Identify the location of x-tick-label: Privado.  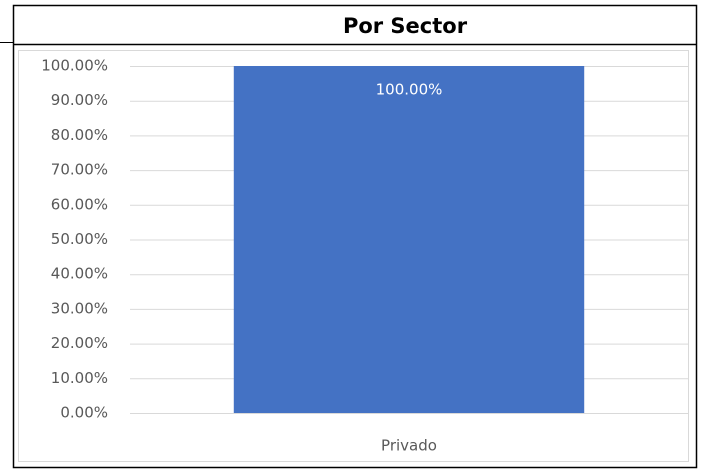
(409, 446).